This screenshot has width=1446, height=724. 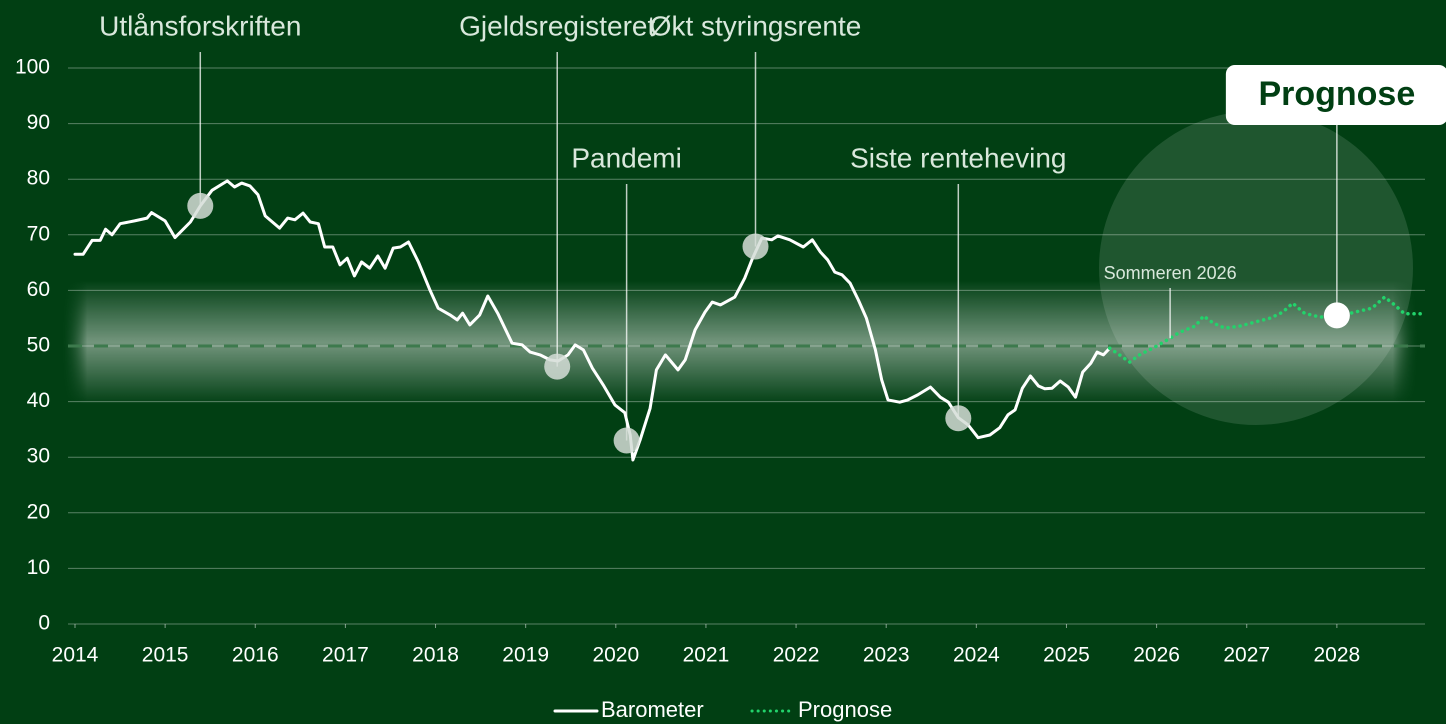 What do you see at coordinates (958, 157) in the screenshot?
I see `annotation-label: Siste renteheving` at bounding box center [958, 157].